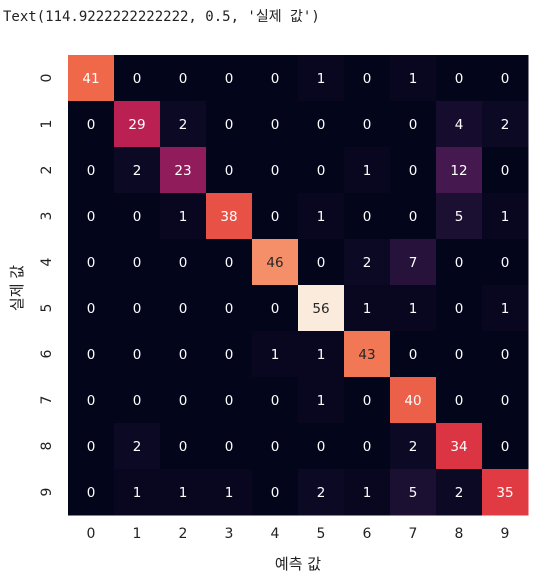 The image size is (536, 581). I want to click on heatmap-cell-r9-c3, so click(229, 492).